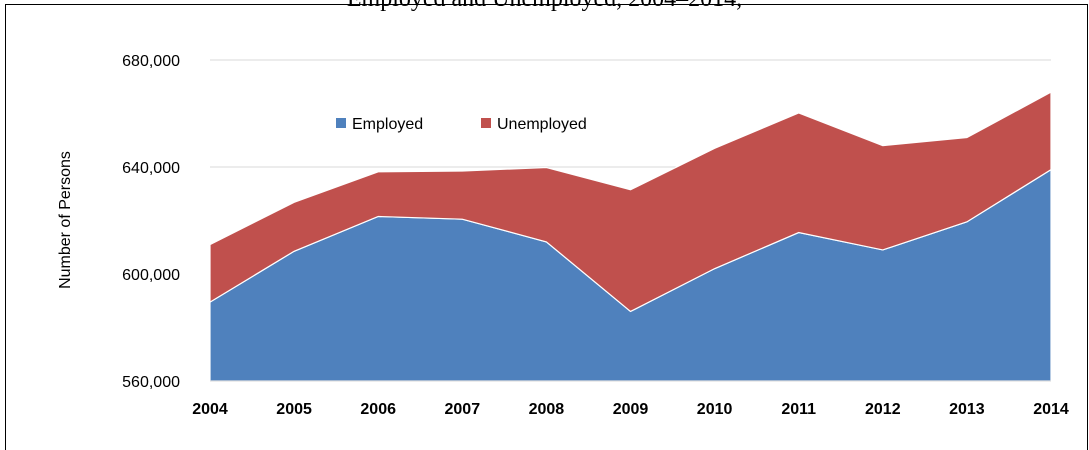 The image size is (1089, 450). I want to click on page-title: Employed and Unemployed, 2004–2014,, so click(544, 6).